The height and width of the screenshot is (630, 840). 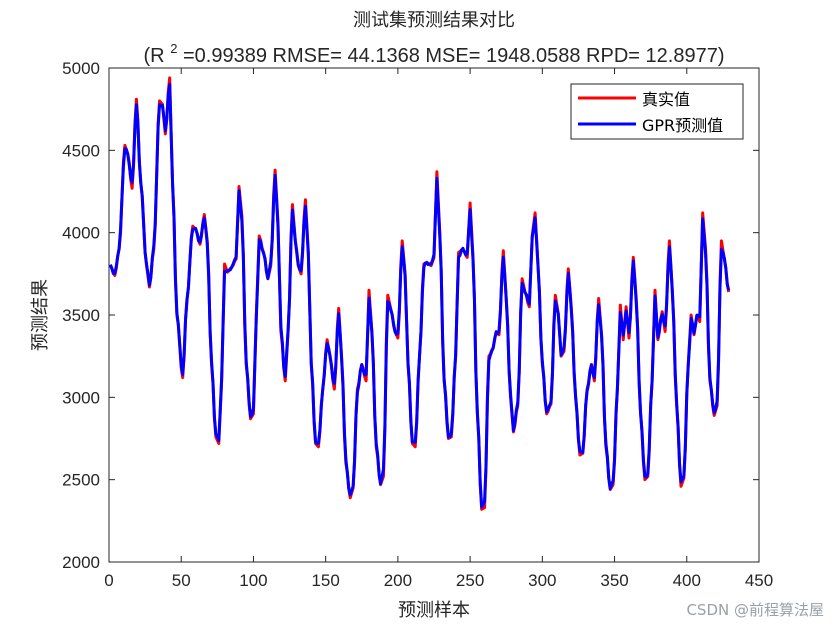 What do you see at coordinates (40, 315) in the screenshot?
I see `y-axis-label: 预测结果` at bounding box center [40, 315].